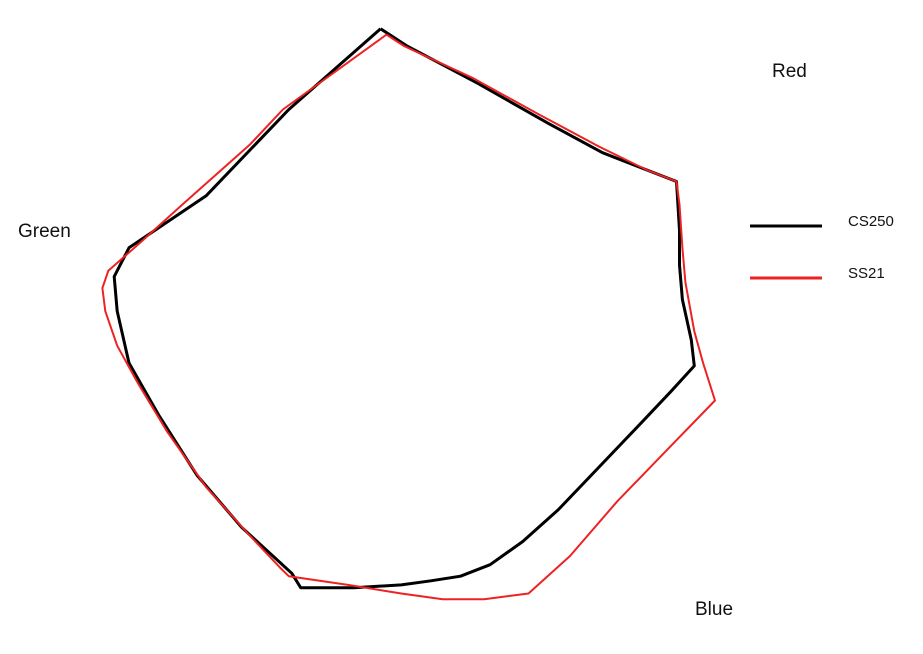 This screenshot has height=654, width=923. What do you see at coordinates (44, 231) in the screenshot?
I see `green-axis-label: Green` at bounding box center [44, 231].